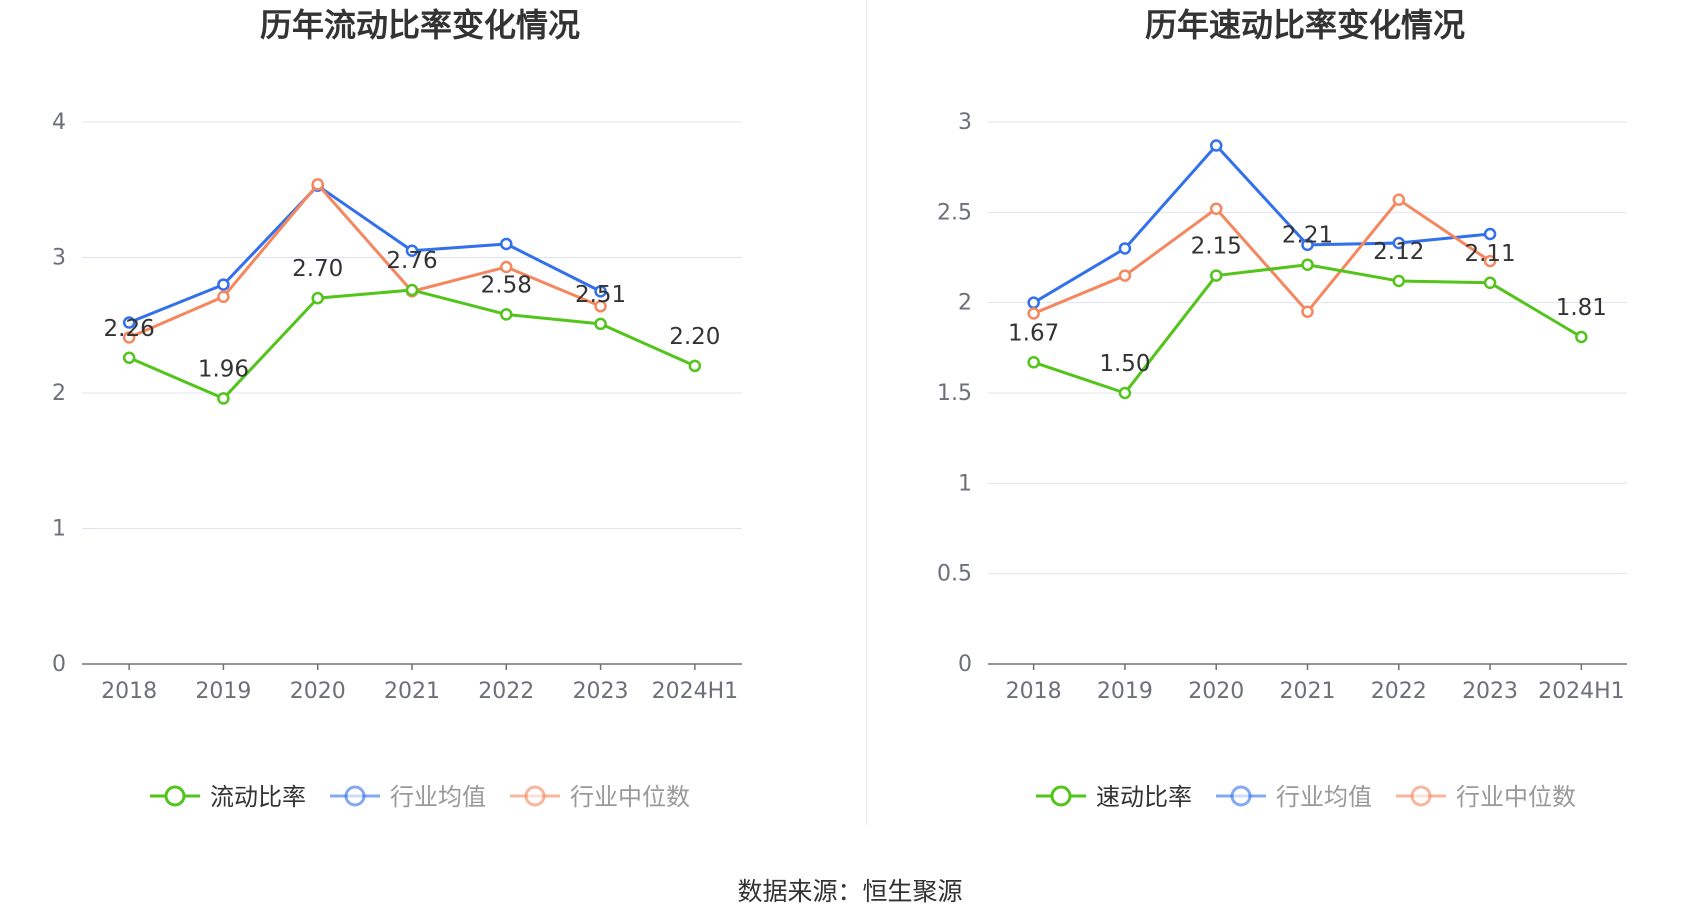 This screenshot has height=918, width=1700. I want to click on y-tick-label: 2.5, so click(954, 212).